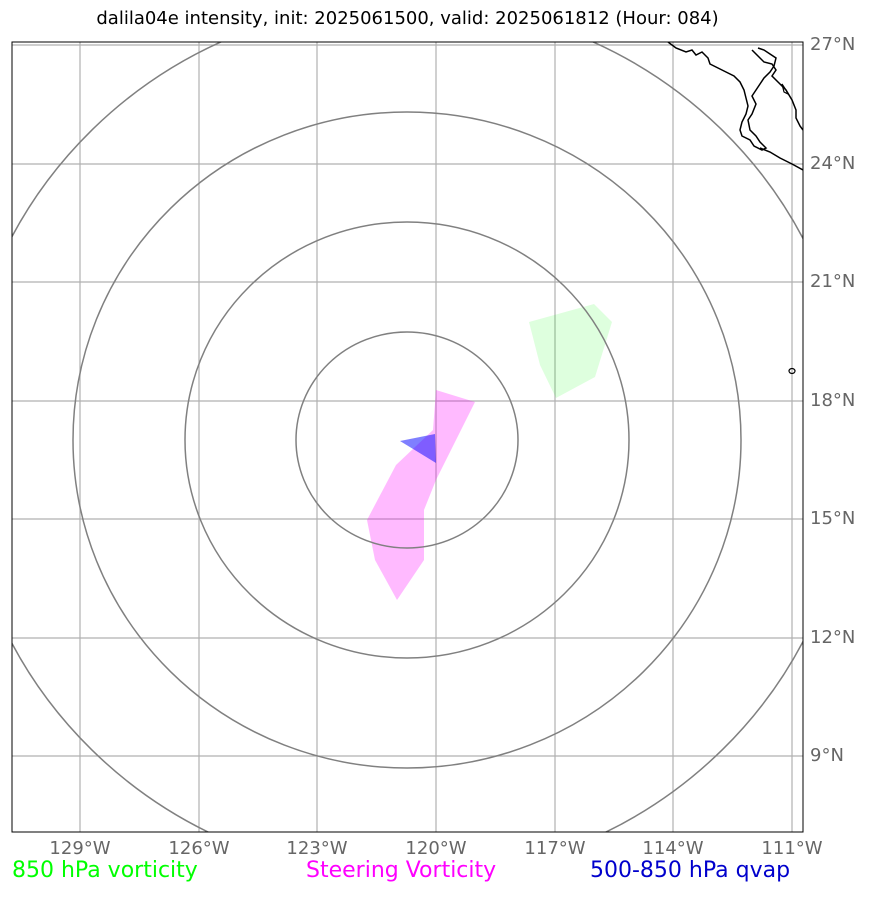 This screenshot has height=897, width=873. I want to click on legend-qvap: 500-850 hPa qvap, so click(690, 870).